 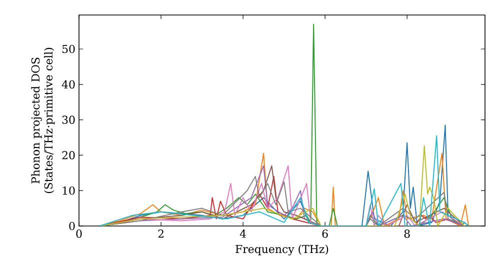 What do you see at coordinates (68, 49) in the screenshot?
I see `y-tick-label: 50` at bounding box center [68, 49].